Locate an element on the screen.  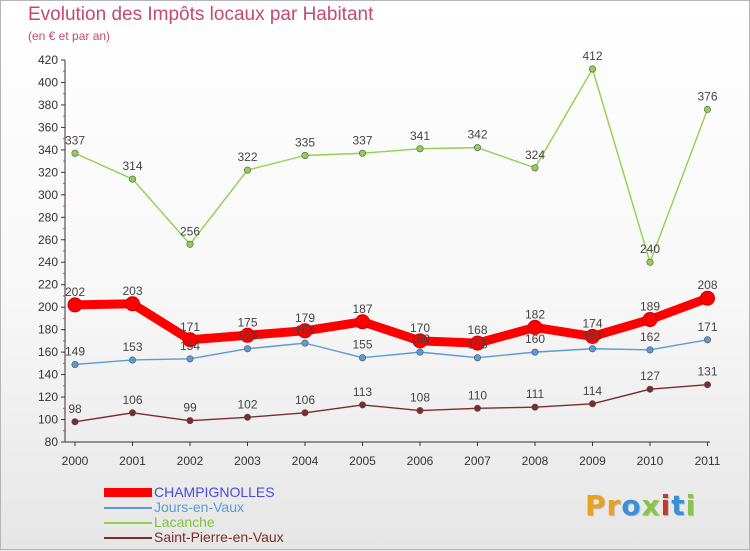
data-label: 111 is located at coordinates (535, 394).